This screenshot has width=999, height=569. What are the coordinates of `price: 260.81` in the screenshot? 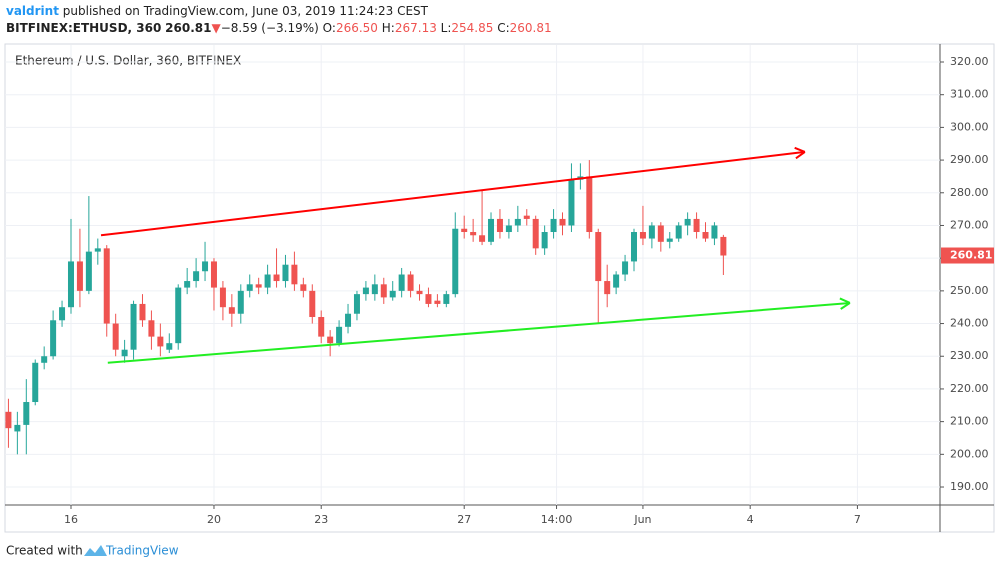 It's located at (188, 28).